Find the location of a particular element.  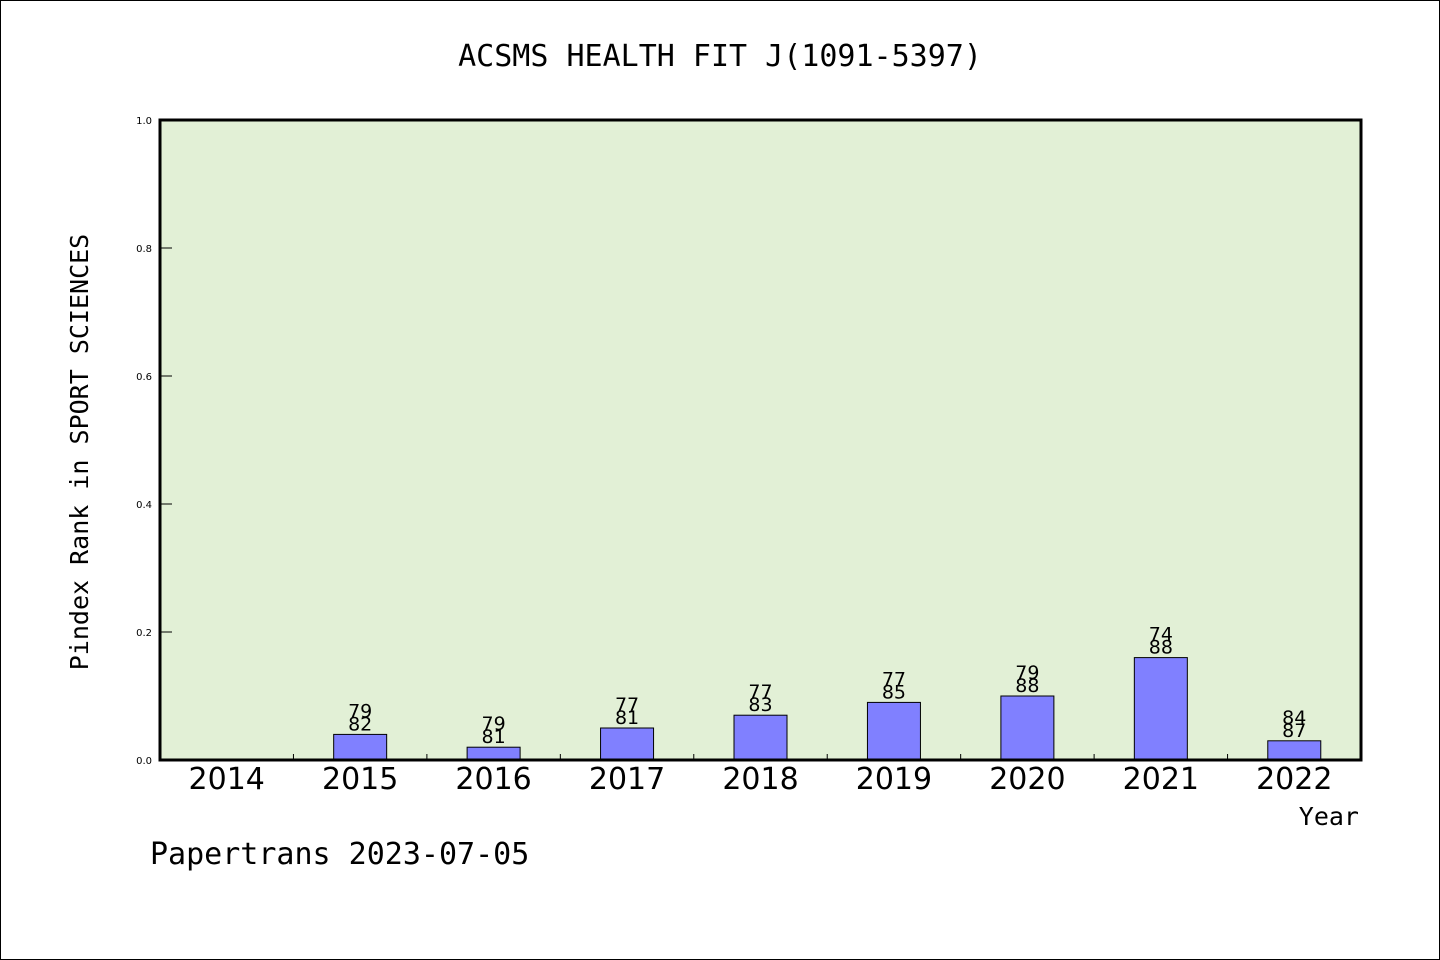

bar-2019 is located at coordinates (893, 731).